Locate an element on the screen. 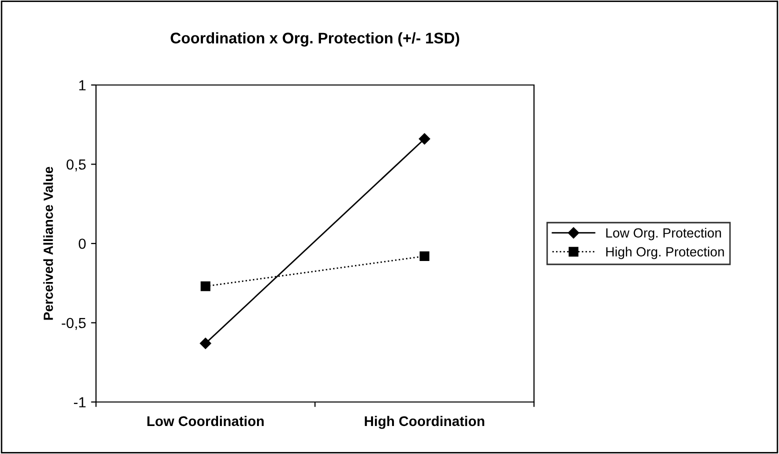  chart-title: Coordination x Org. Protection (+/- 1SD) is located at coordinates (315, 39).